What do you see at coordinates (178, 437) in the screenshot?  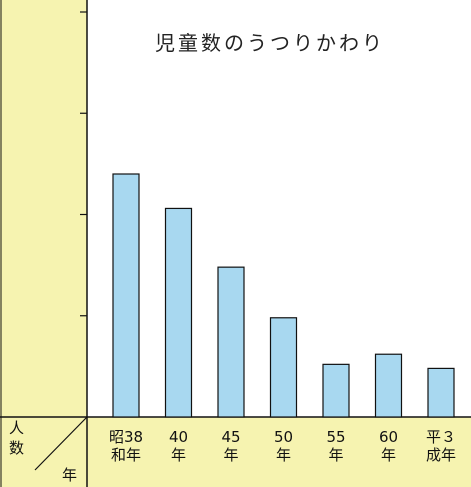 I see `x-tick-label-2-line-1: 40` at bounding box center [178, 437].